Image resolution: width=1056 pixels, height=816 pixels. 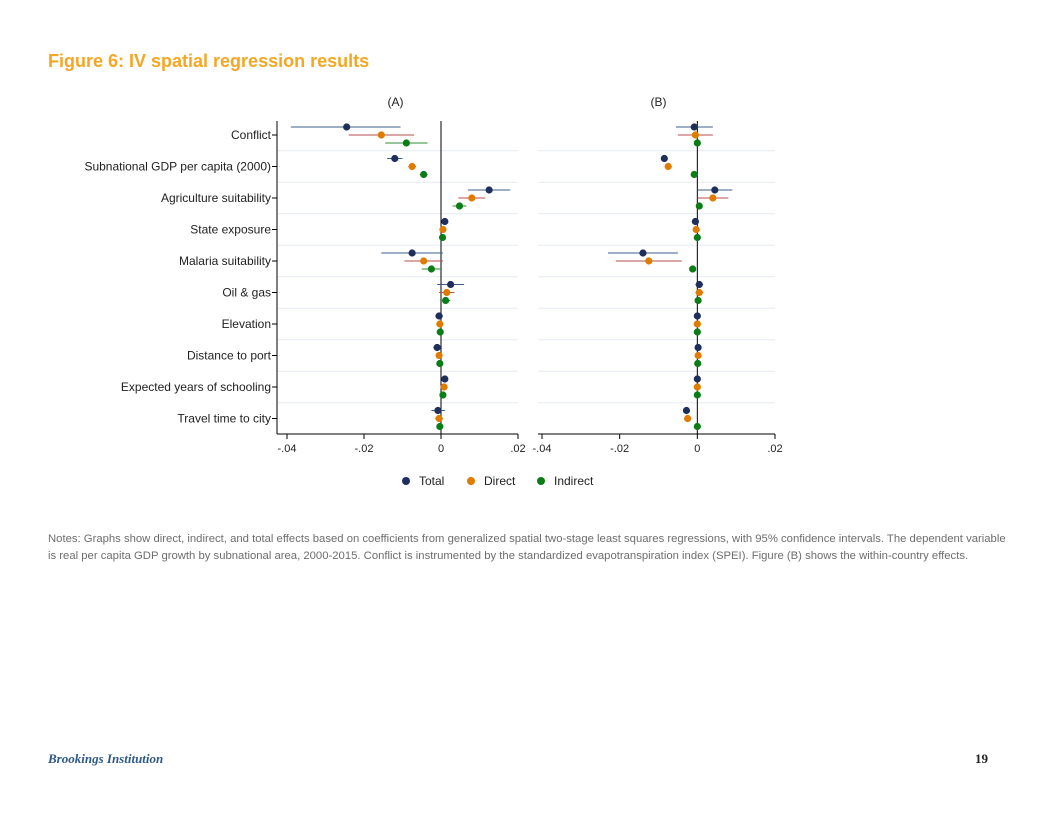 What do you see at coordinates (251, 135) in the screenshot?
I see `y-tick-label: Conflict` at bounding box center [251, 135].